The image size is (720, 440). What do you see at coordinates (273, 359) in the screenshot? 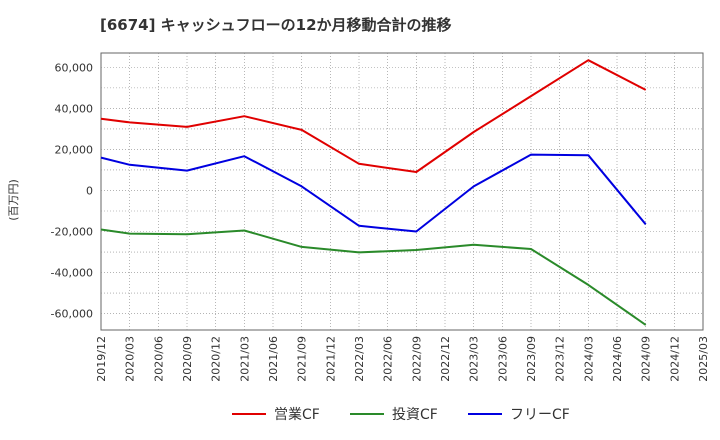
I see `x-tick-label: 2021/06` at bounding box center [273, 359].